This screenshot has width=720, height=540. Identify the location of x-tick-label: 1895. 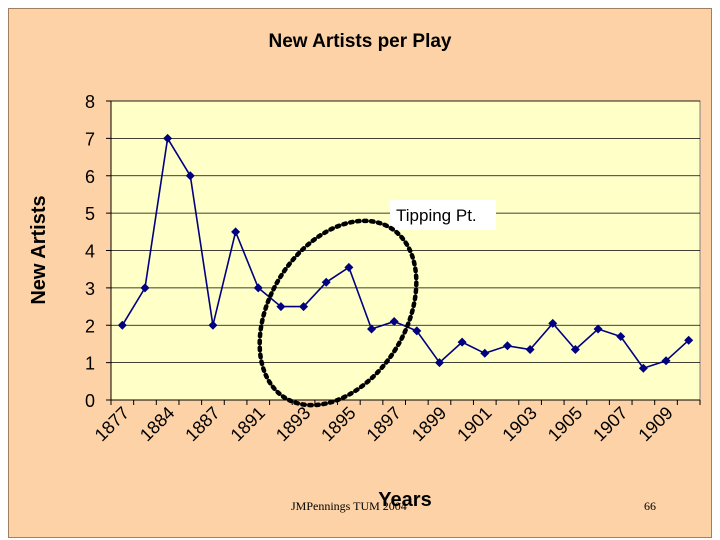
(338, 424).